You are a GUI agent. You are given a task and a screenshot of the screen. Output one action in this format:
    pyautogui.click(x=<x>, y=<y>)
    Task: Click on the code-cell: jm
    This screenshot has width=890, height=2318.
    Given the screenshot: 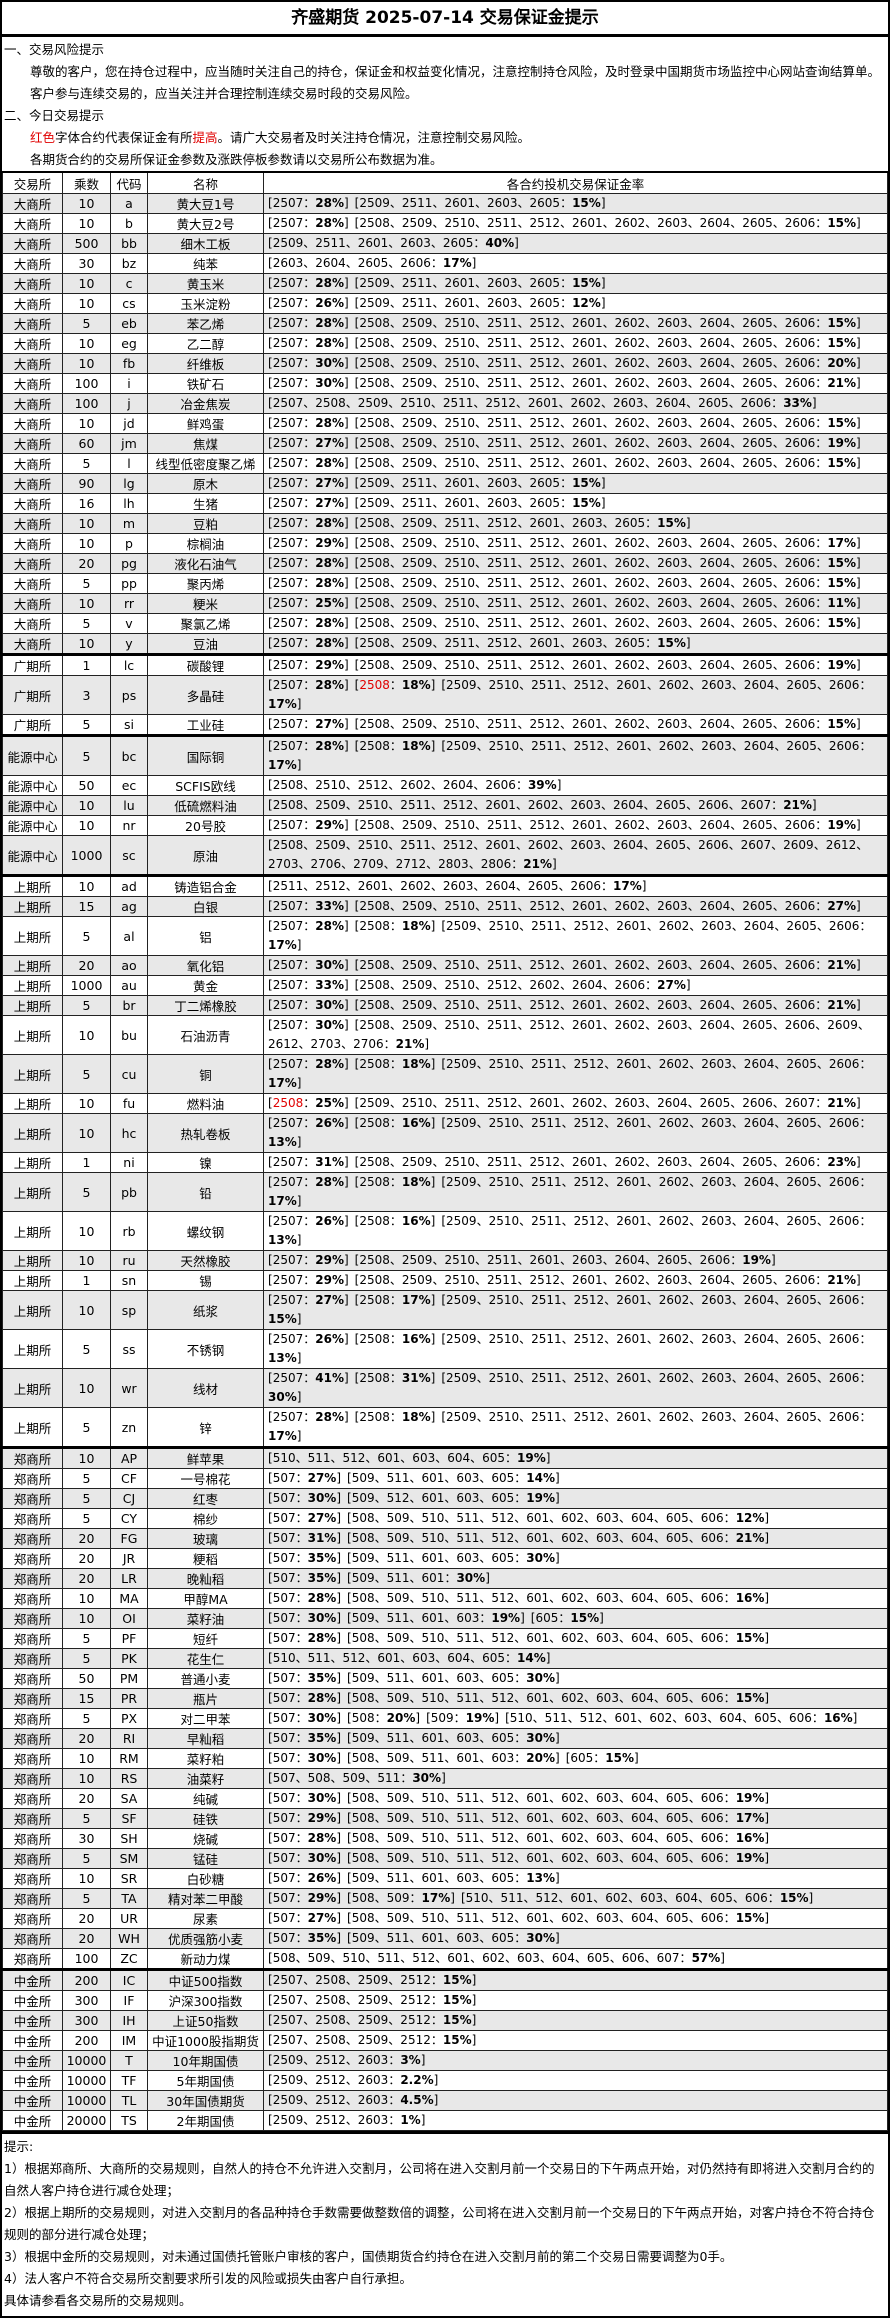 What is the action you would take?
    pyautogui.click(x=129, y=443)
    